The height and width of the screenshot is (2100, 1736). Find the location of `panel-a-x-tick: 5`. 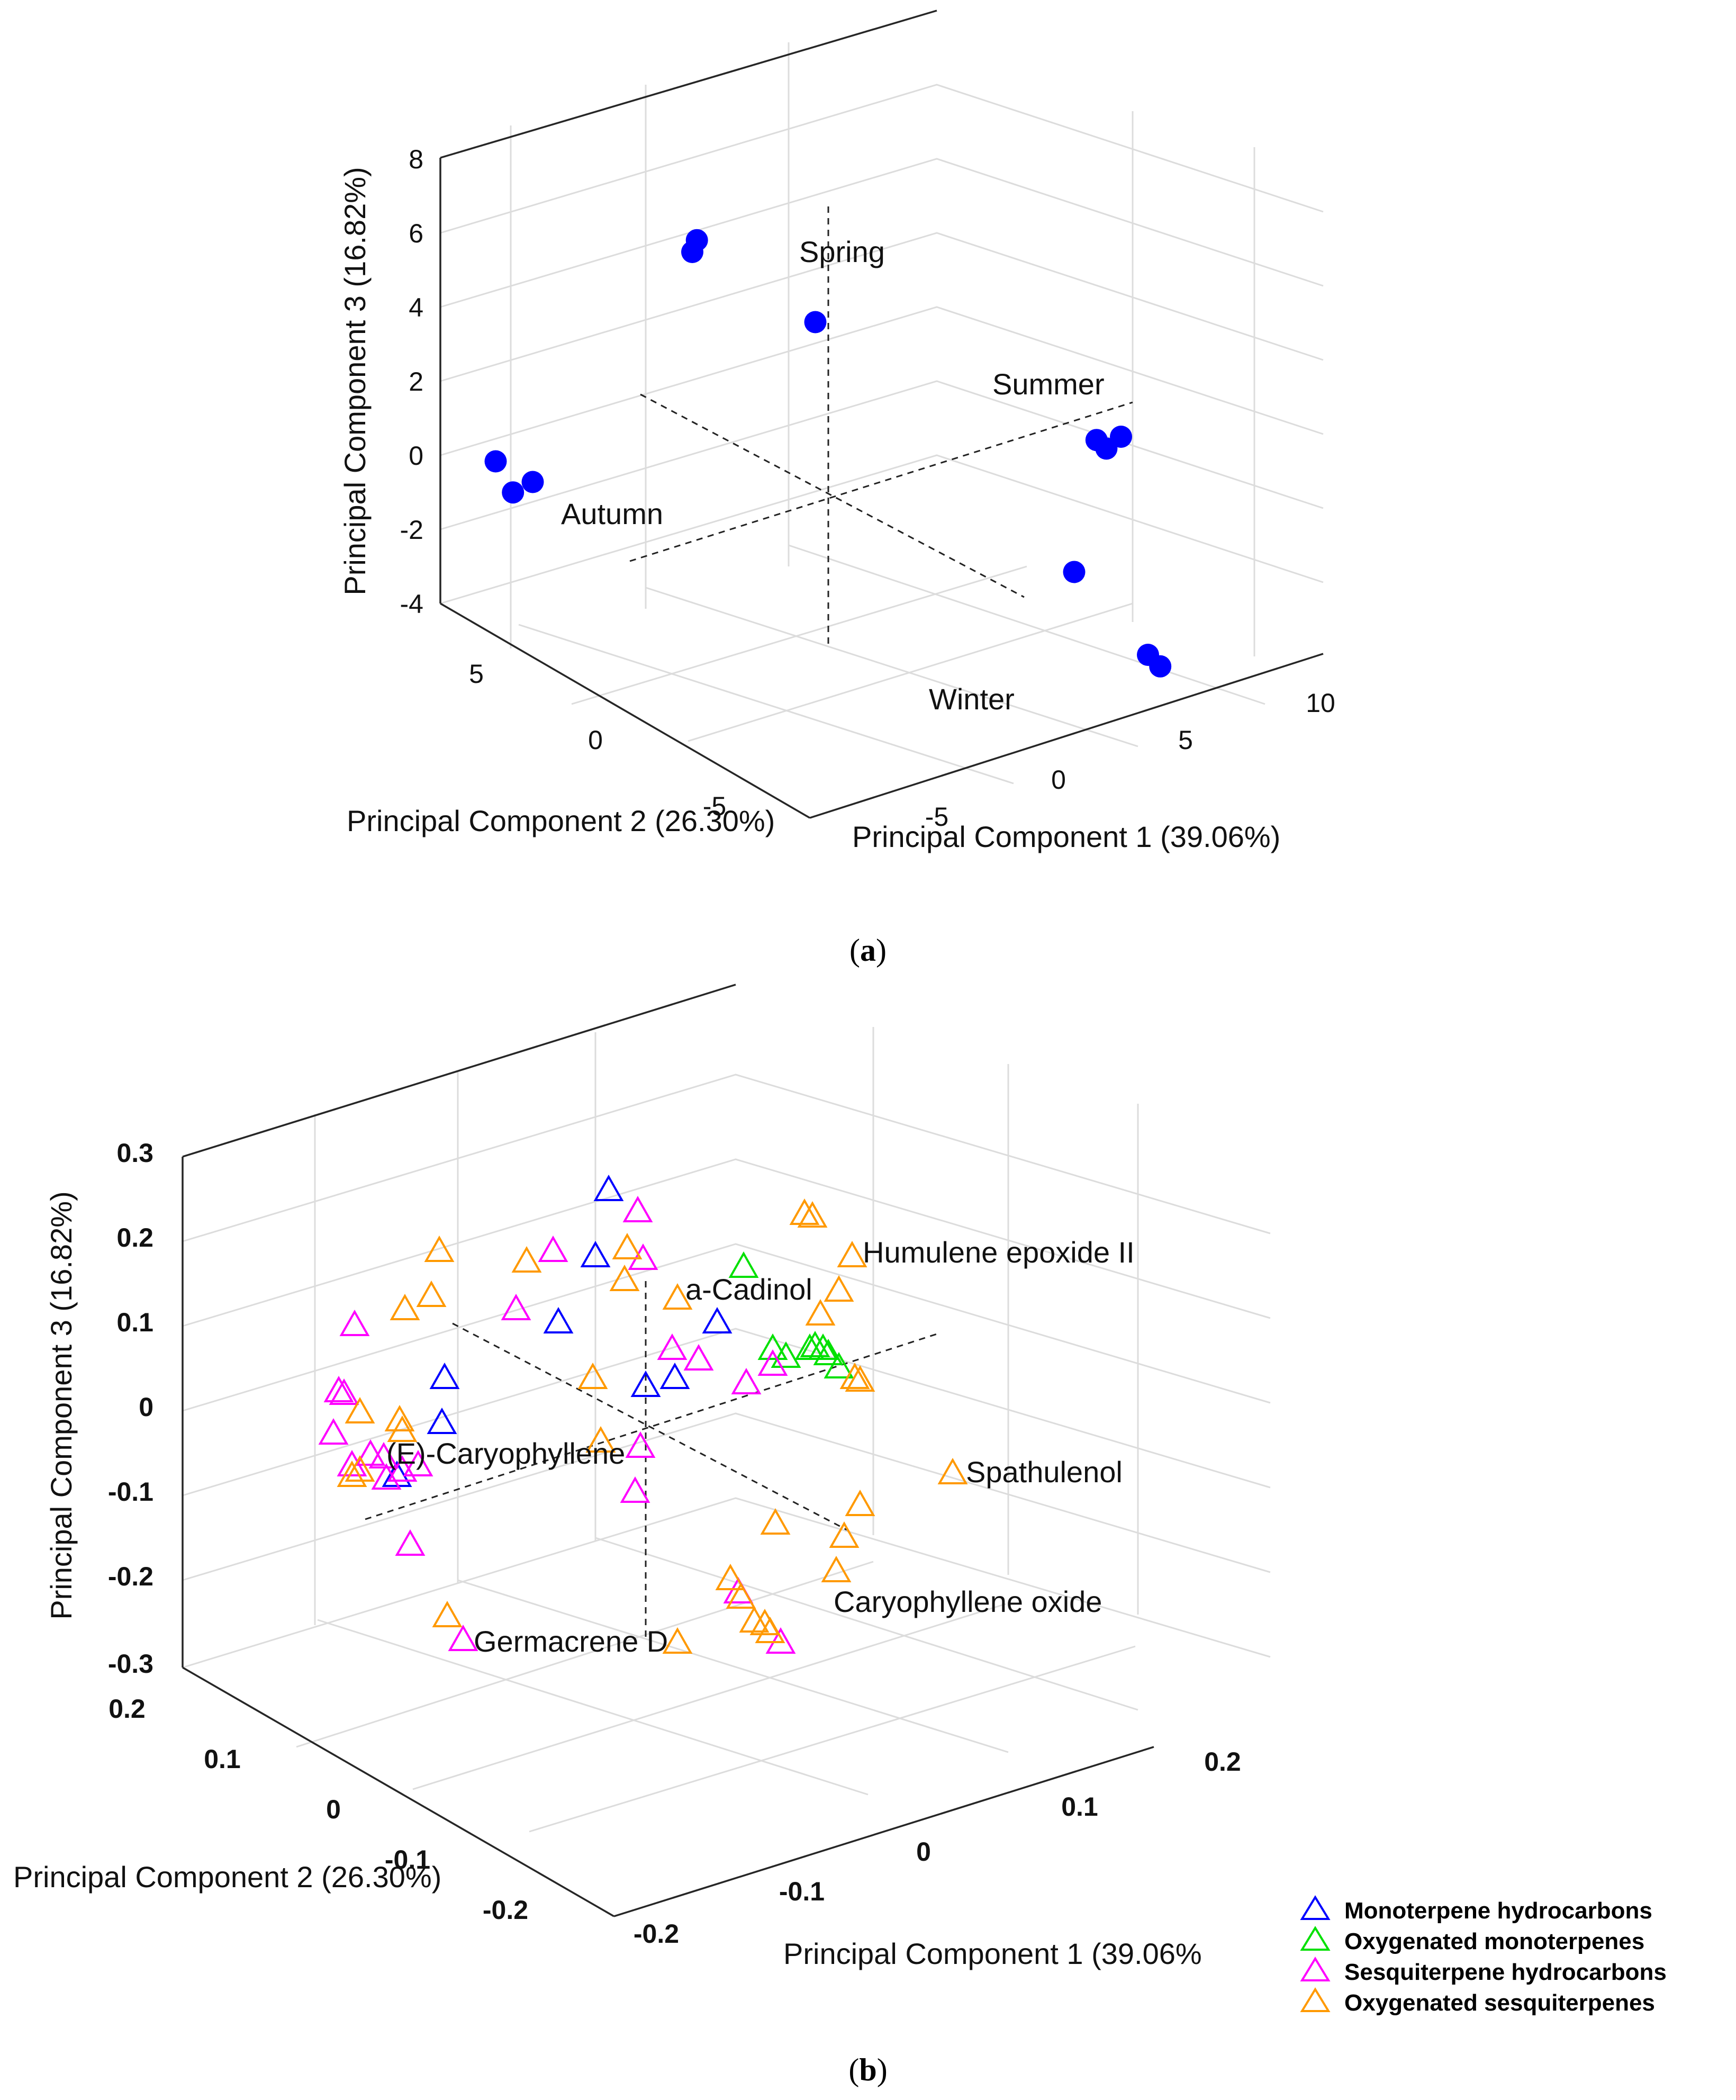

panel-a-x-tick: 5 is located at coordinates (1185, 740).